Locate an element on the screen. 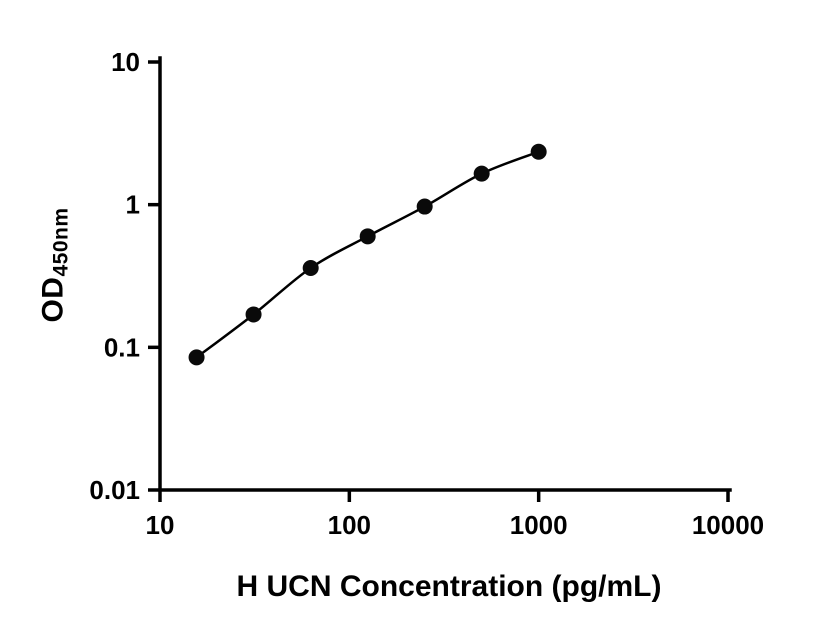 The height and width of the screenshot is (640, 816). y-axis-tick-label: 0.01 is located at coordinates (114, 490).